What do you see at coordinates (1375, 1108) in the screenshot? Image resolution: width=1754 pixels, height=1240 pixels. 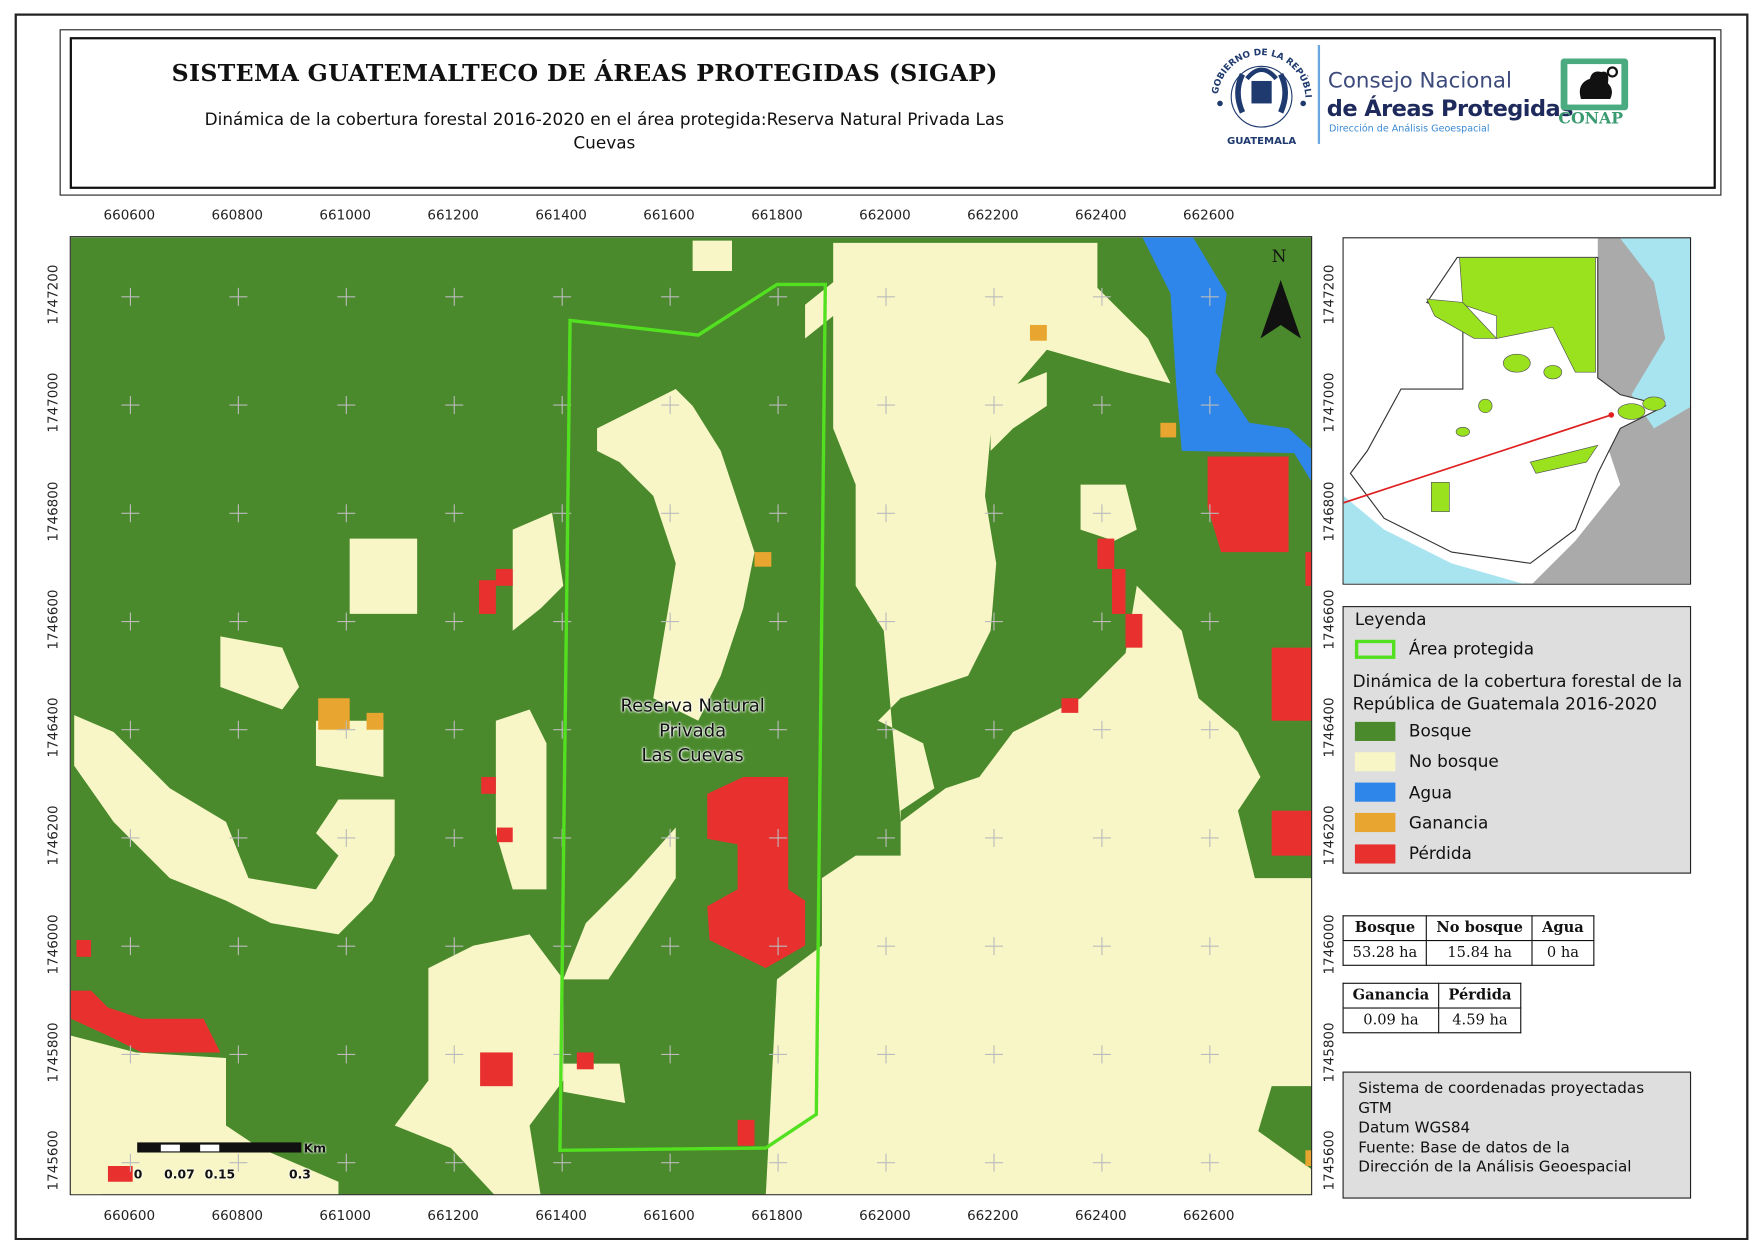 I see `info-line: GTM` at bounding box center [1375, 1108].